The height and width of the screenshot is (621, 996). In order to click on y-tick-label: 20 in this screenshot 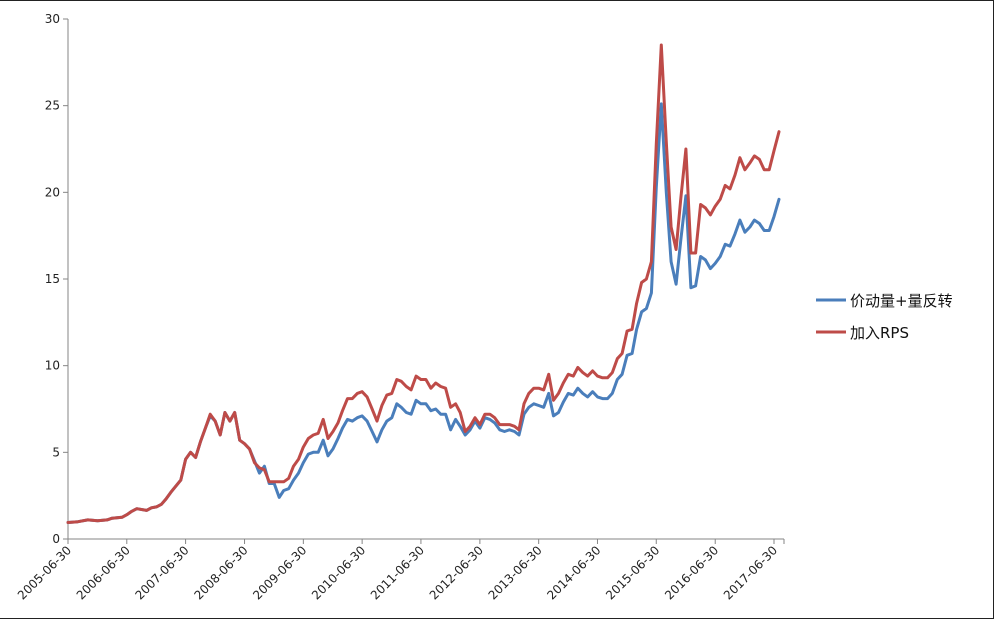, I will do `click(52, 192)`.